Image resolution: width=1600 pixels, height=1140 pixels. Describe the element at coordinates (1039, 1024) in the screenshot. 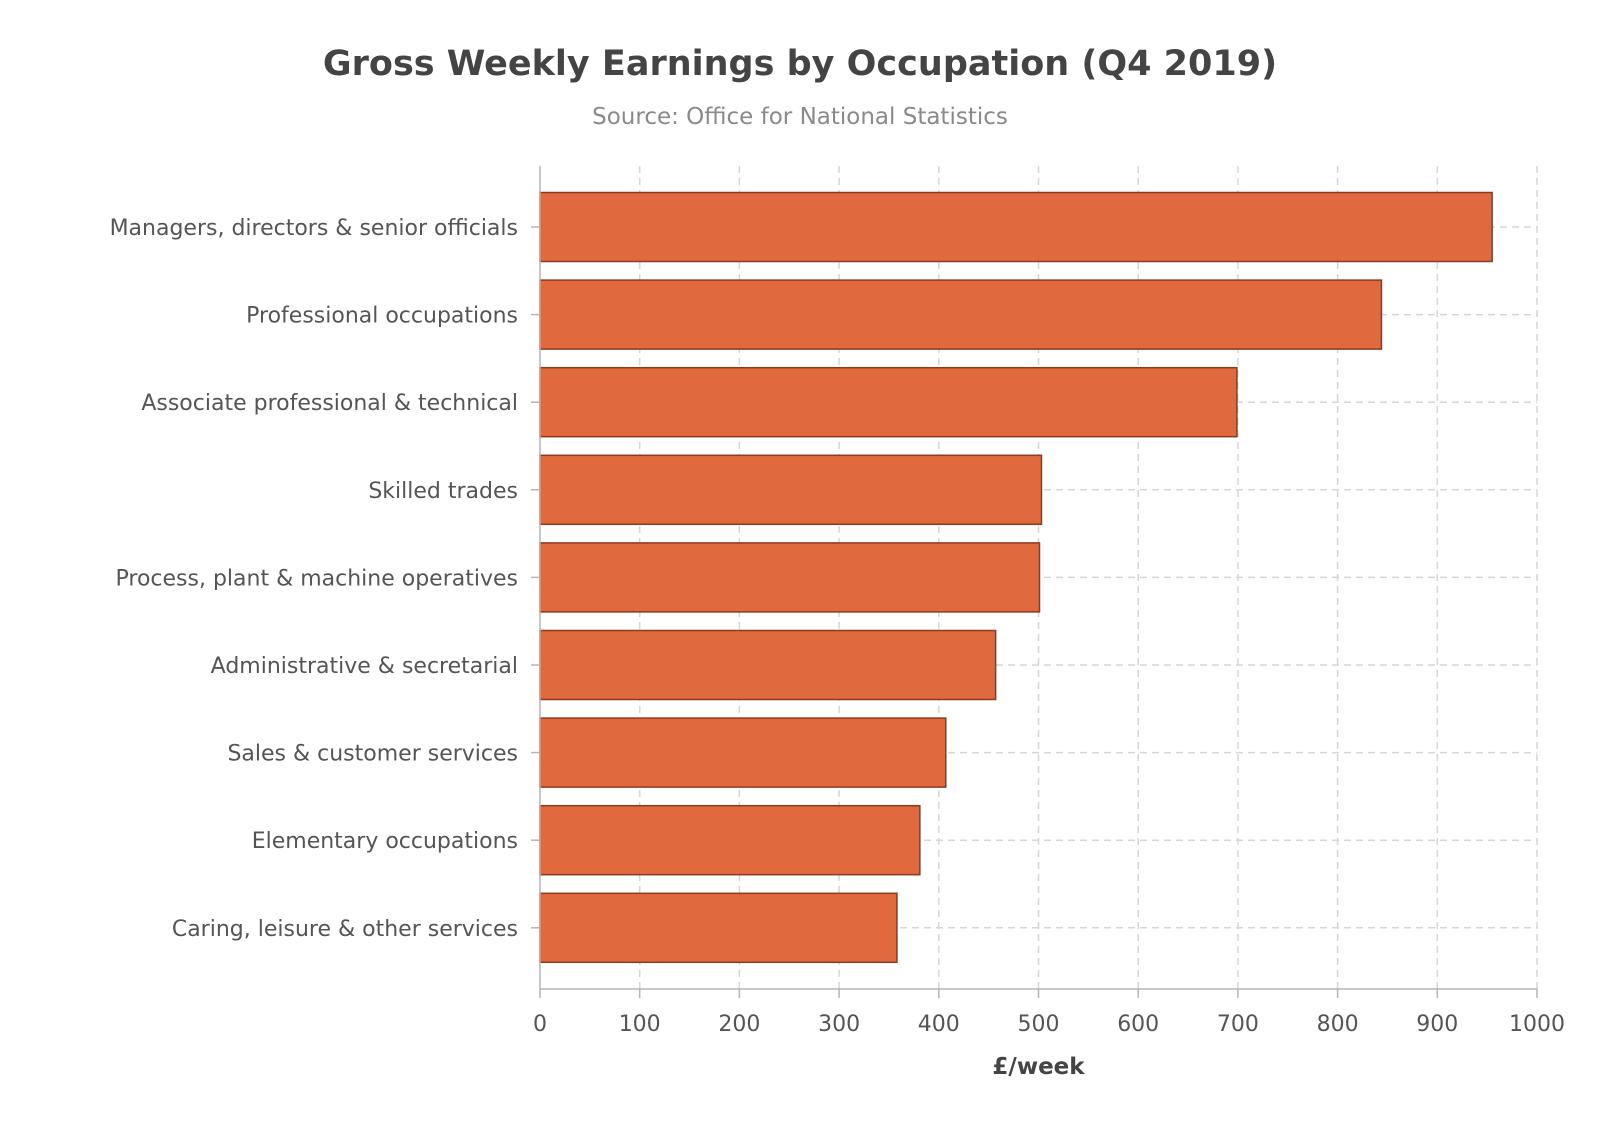

I see `x-tick-label: 500` at that location.